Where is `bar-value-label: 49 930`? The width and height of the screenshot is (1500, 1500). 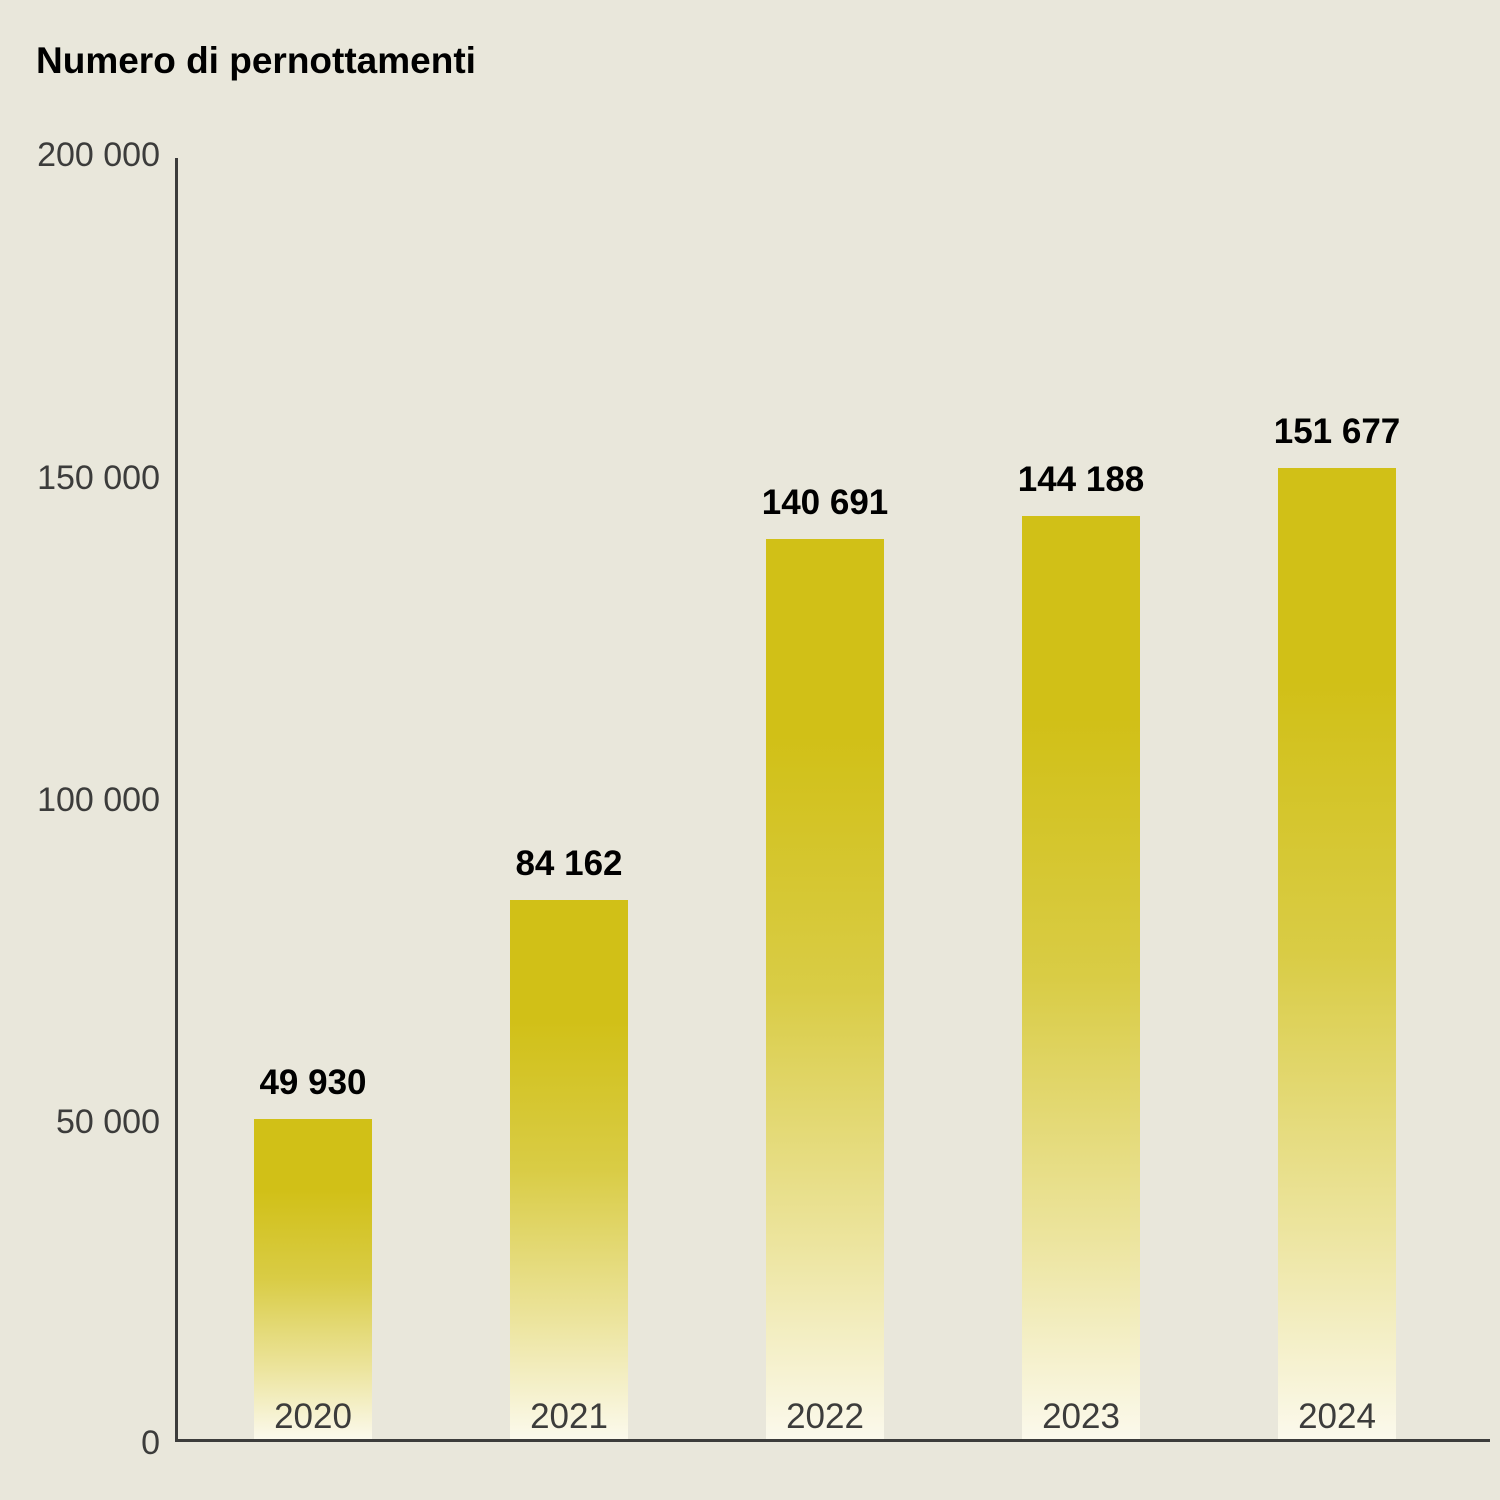 bar-value-label: 49 930 is located at coordinates (313, 1082).